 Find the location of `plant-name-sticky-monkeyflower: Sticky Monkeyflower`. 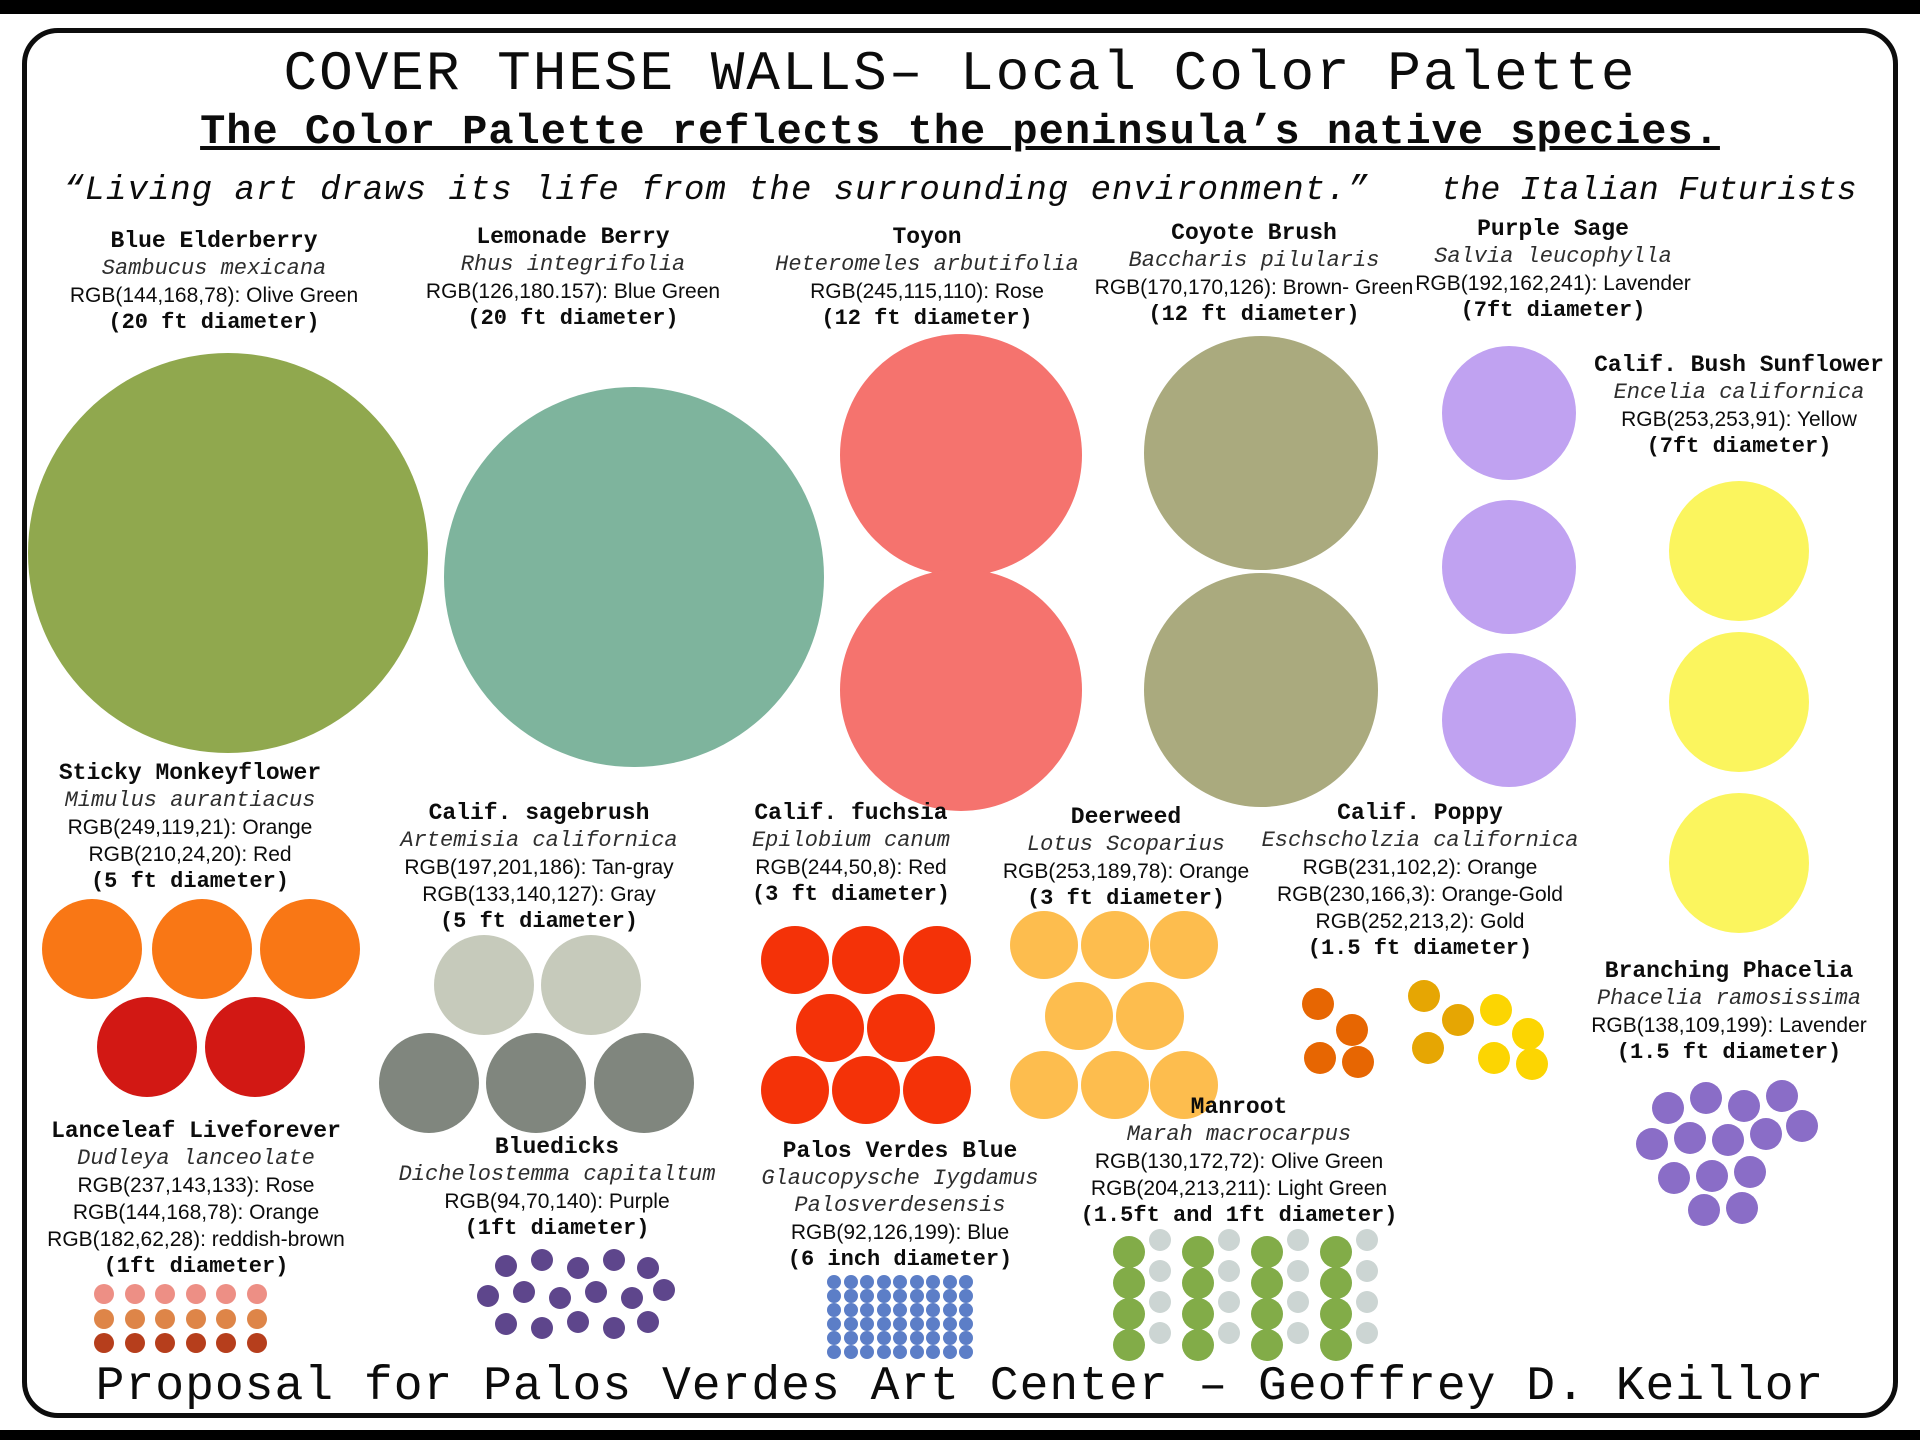

plant-name-sticky-monkeyflower: Sticky Monkeyflower is located at coordinates (190, 773).